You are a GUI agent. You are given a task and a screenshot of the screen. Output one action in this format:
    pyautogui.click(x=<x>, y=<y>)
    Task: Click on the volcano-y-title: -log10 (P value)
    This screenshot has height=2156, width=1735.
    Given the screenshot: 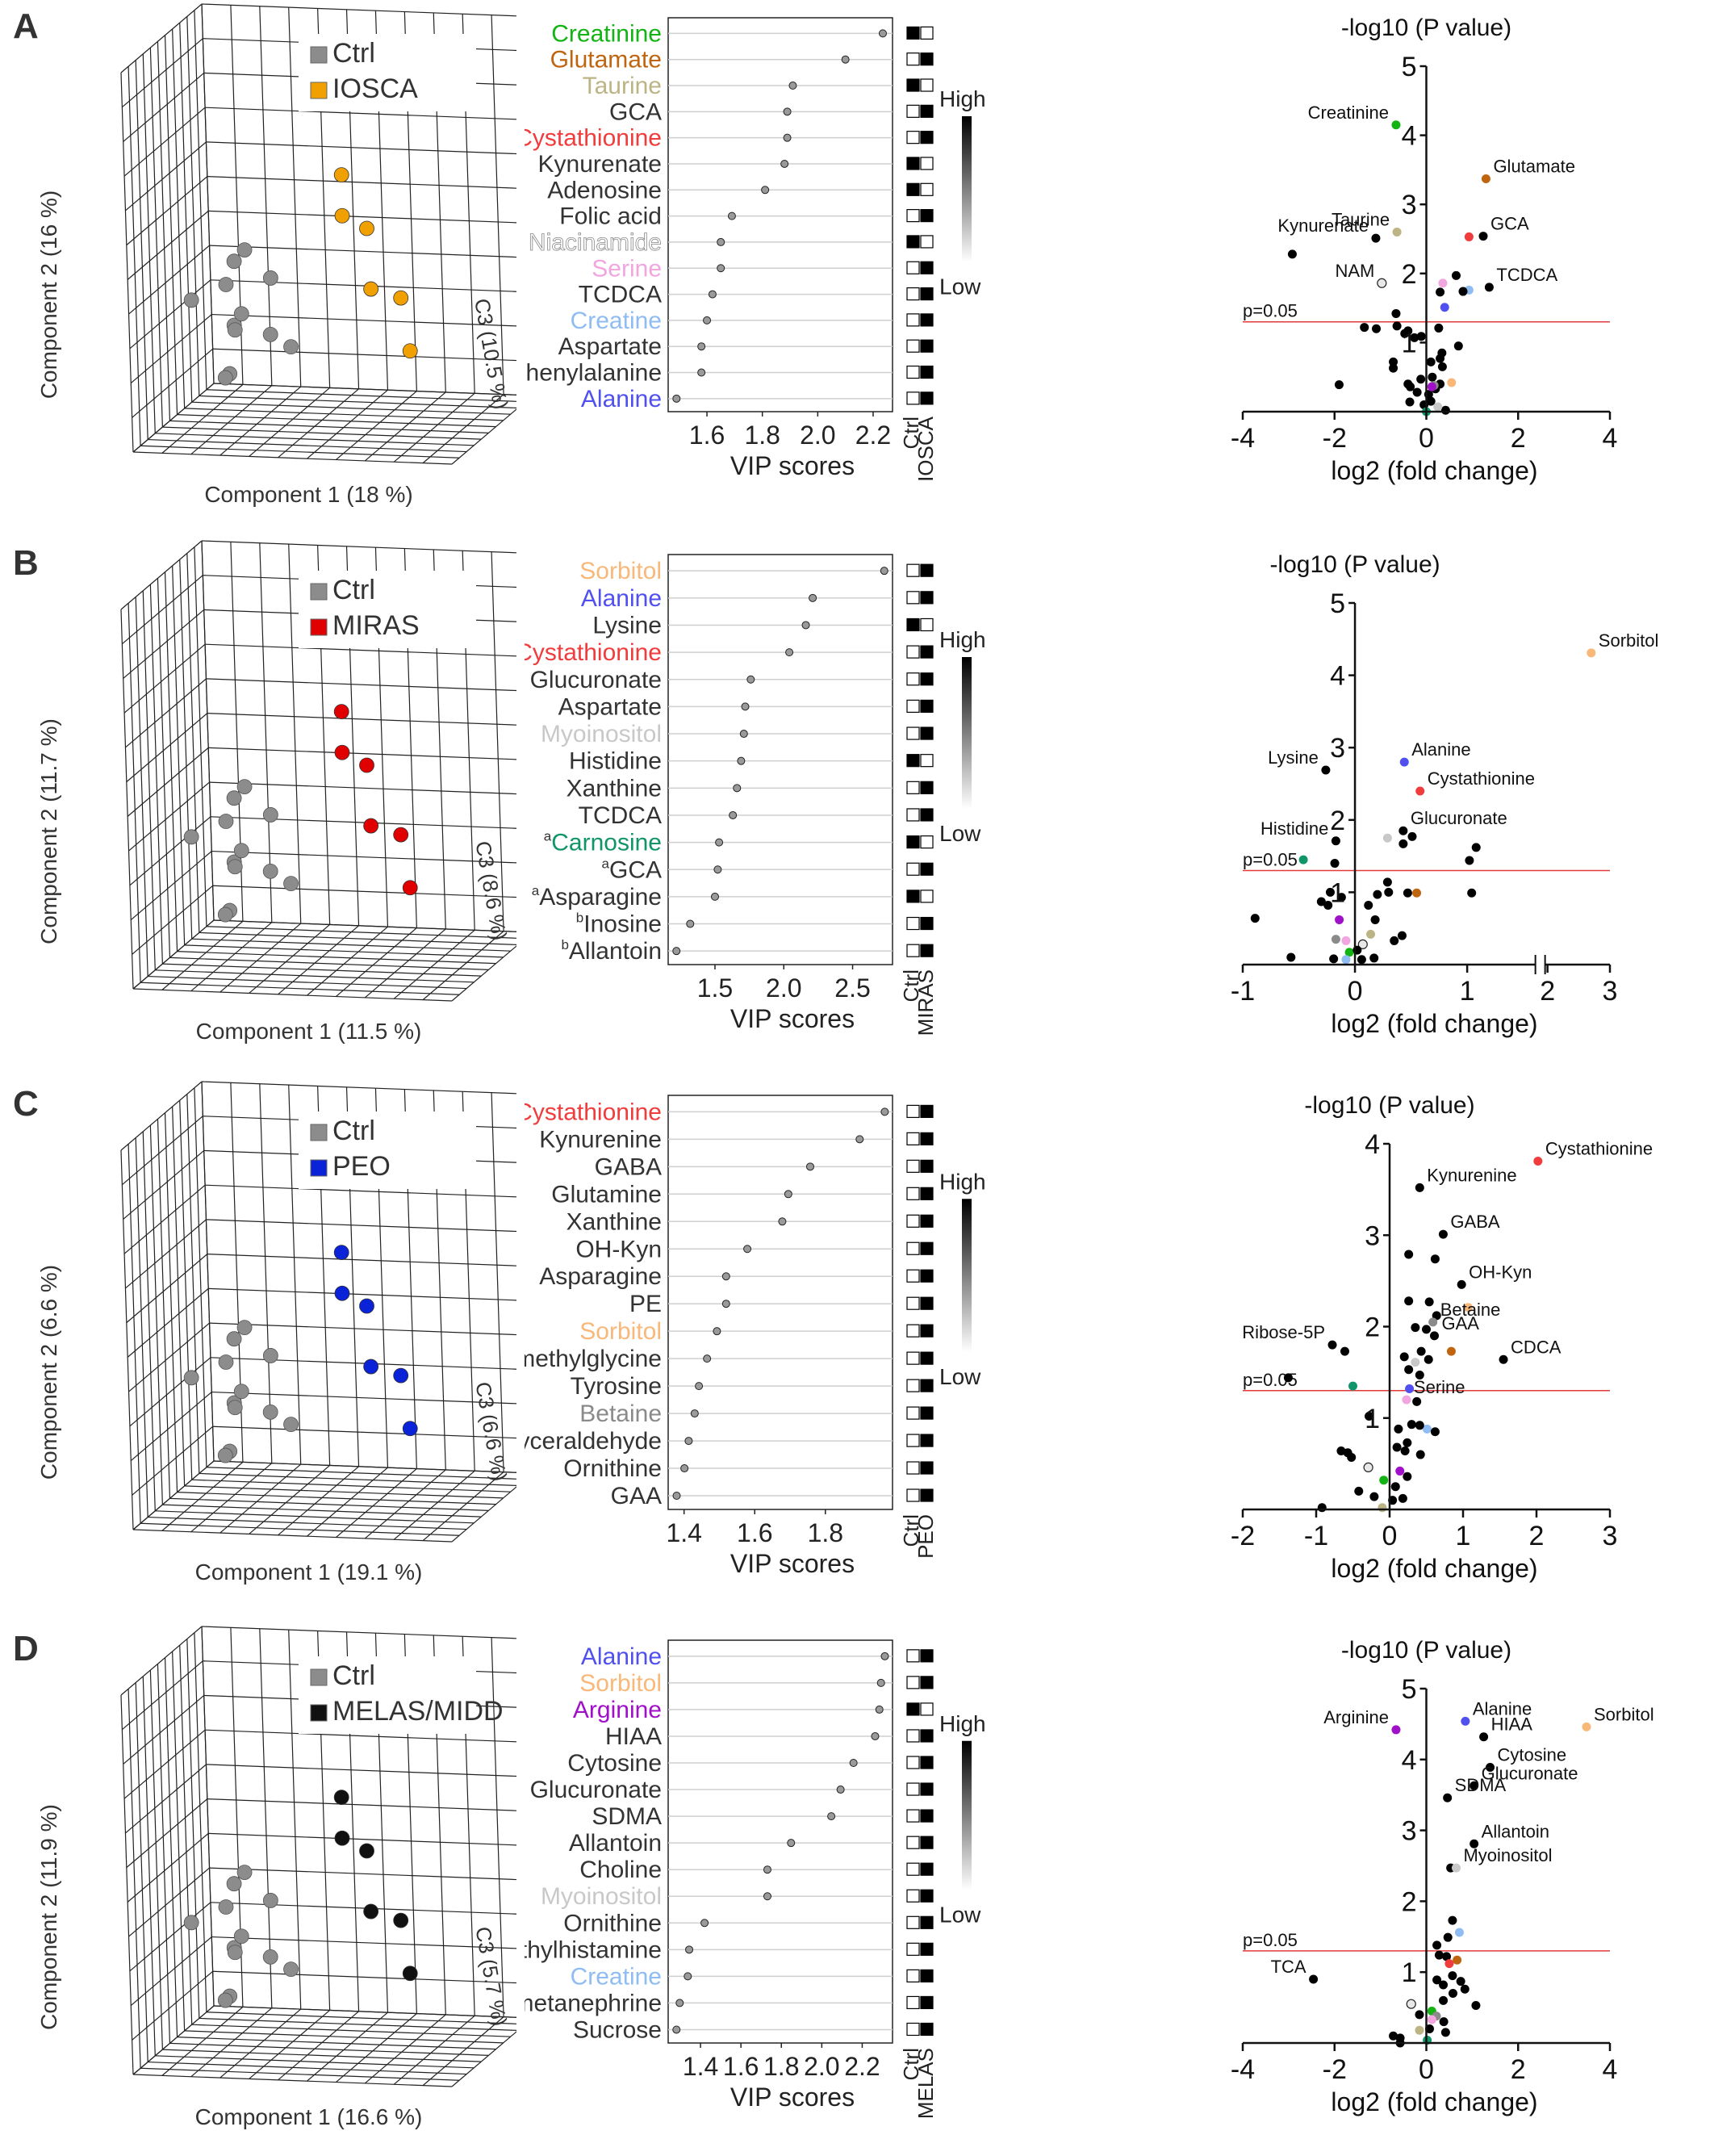 What is the action you would take?
    pyautogui.click(x=1426, y=28)
    